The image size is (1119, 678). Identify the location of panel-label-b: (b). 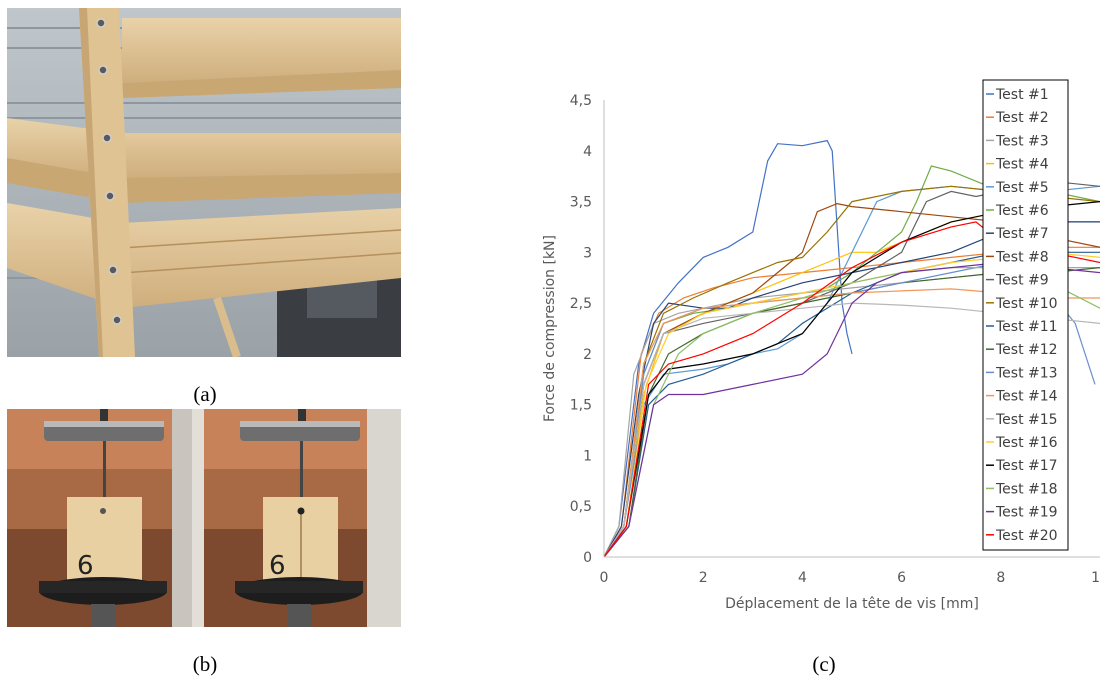
(205, 664).